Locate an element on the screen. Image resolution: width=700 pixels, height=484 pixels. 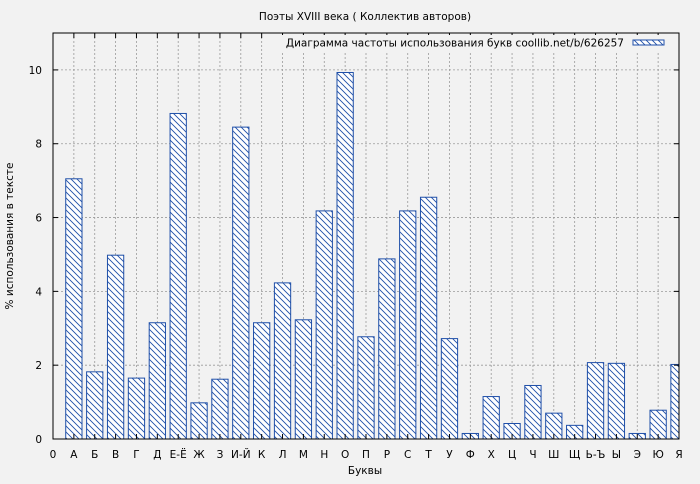
bar-Р is located at coordinates (387, 348).